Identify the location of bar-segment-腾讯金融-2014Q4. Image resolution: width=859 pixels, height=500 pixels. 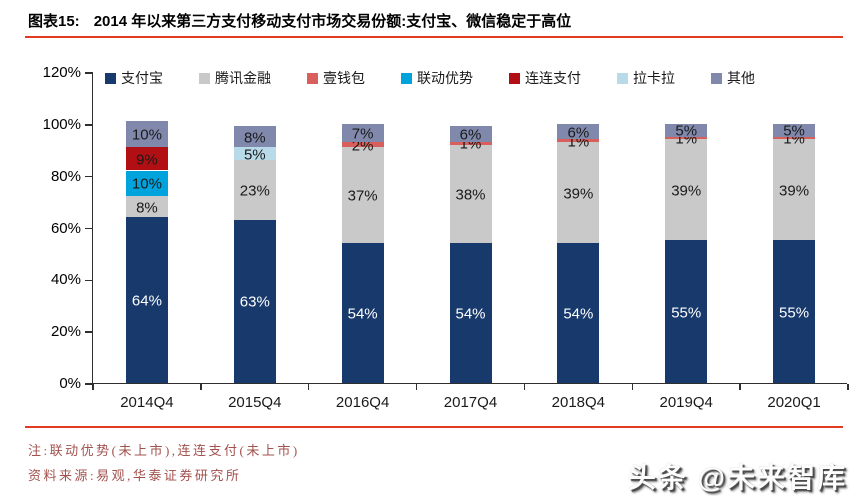
(146, 207).